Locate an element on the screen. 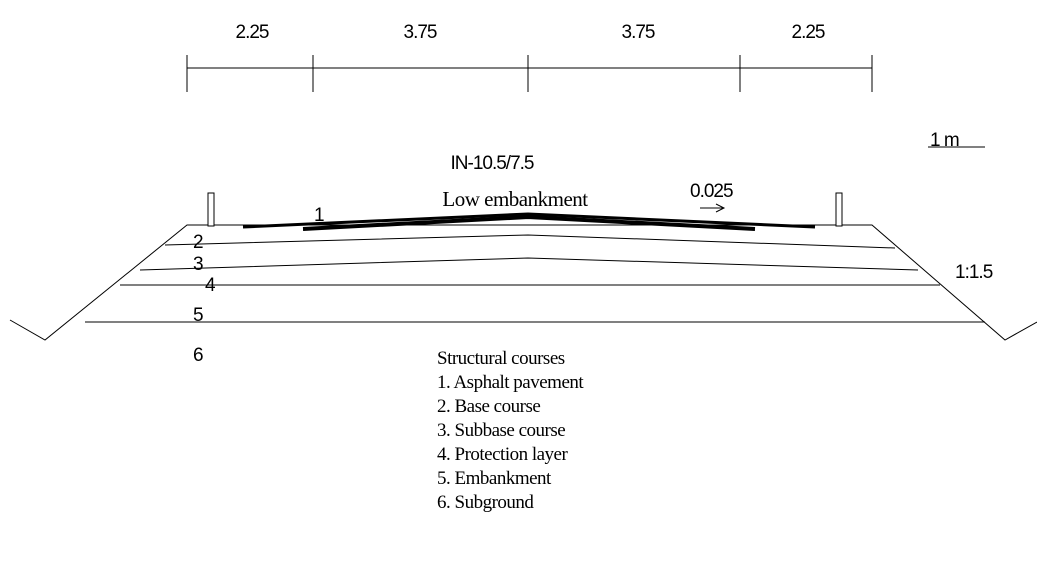  slope-label: 1:1.5 is located at coordinates (974, 272).